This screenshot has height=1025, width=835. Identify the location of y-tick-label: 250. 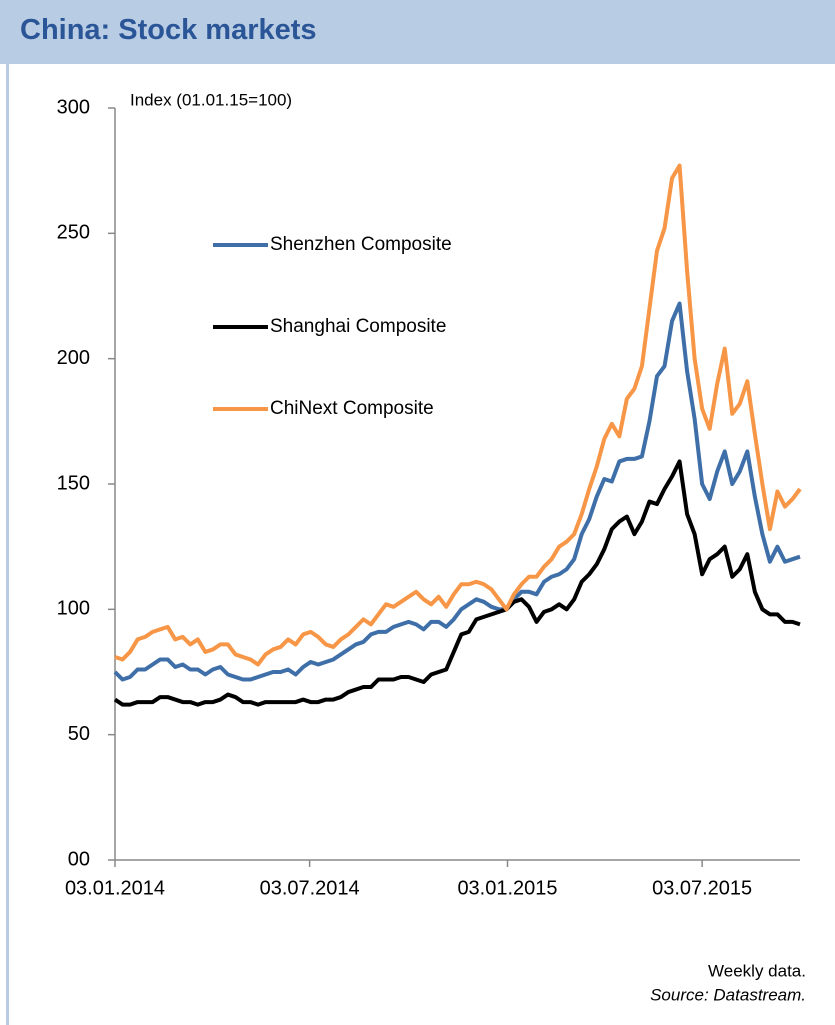
(73, 233).